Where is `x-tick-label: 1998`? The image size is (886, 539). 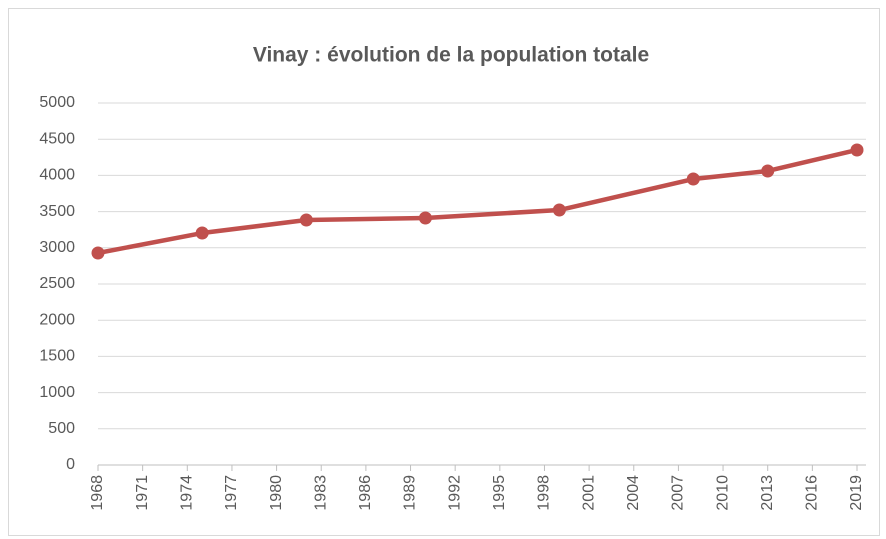 x-tick-label: 1998 is located at coordinates (544, 493).